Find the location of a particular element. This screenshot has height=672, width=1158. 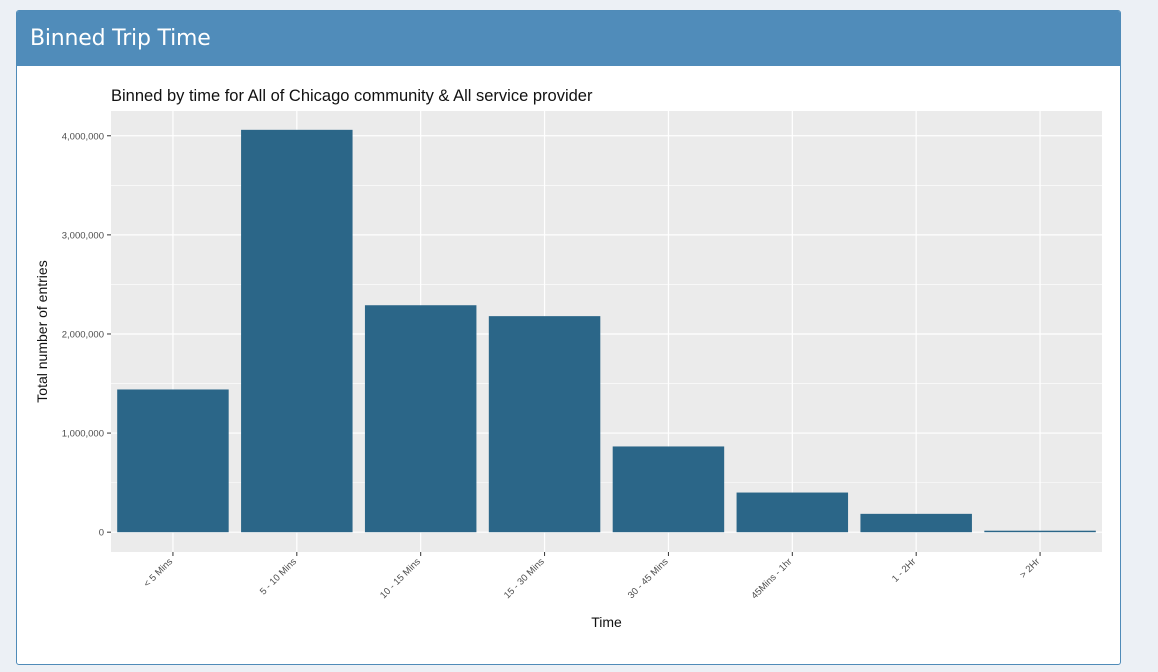

box-title: Binned Trip Time is located at coordinates (120, 38).